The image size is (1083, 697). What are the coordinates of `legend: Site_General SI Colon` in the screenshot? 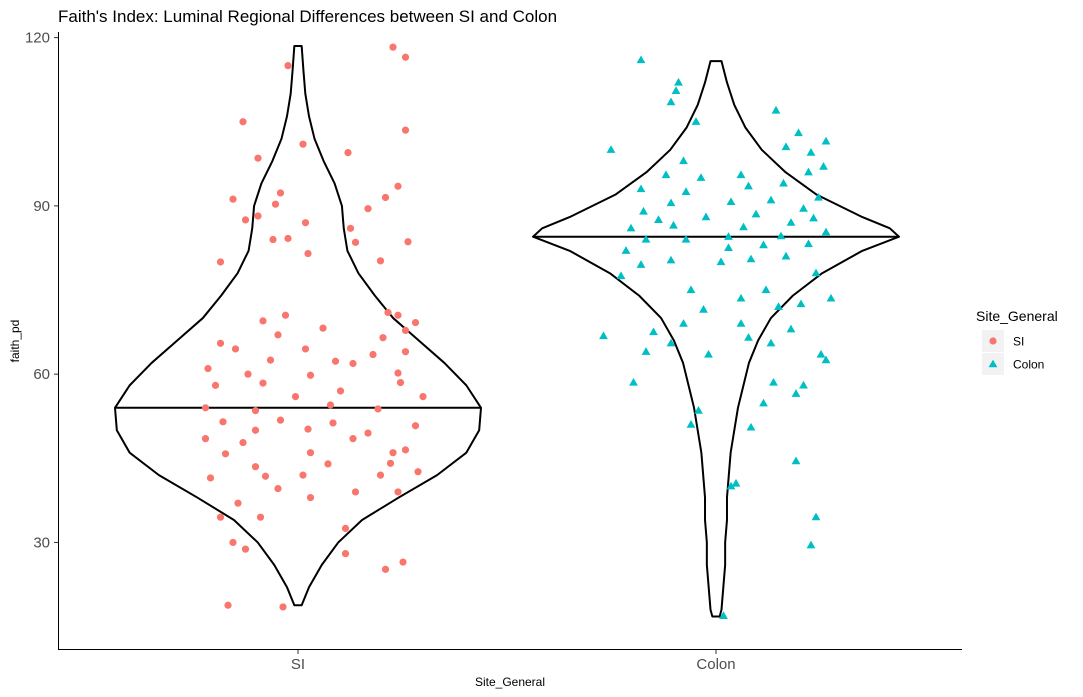 It's located at (1017, 341).